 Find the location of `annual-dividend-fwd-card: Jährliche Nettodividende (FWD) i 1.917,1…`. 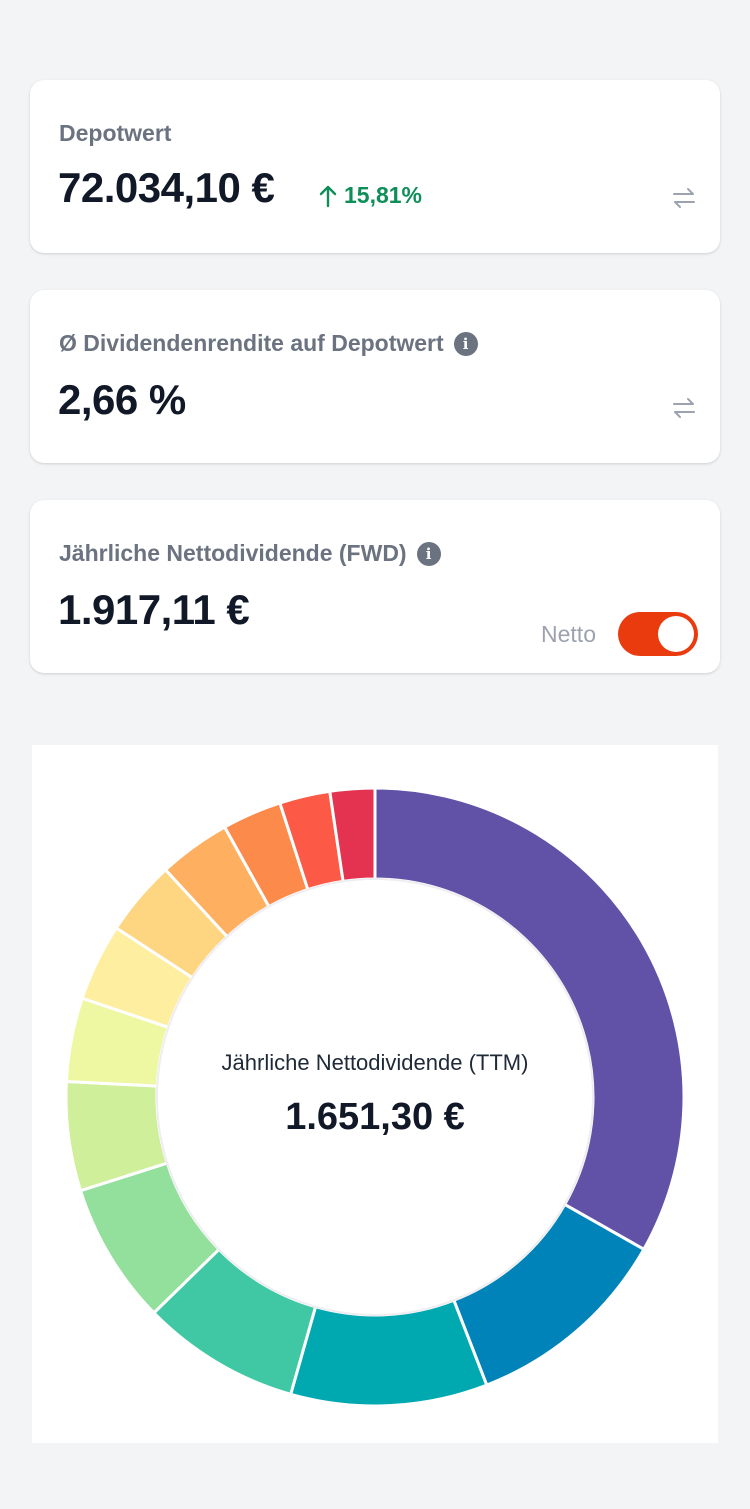

annual-dividend-fwd-card: Jährliche Nettodividende (FWD) i 1.917,1… is located at coordinates (375, 586).